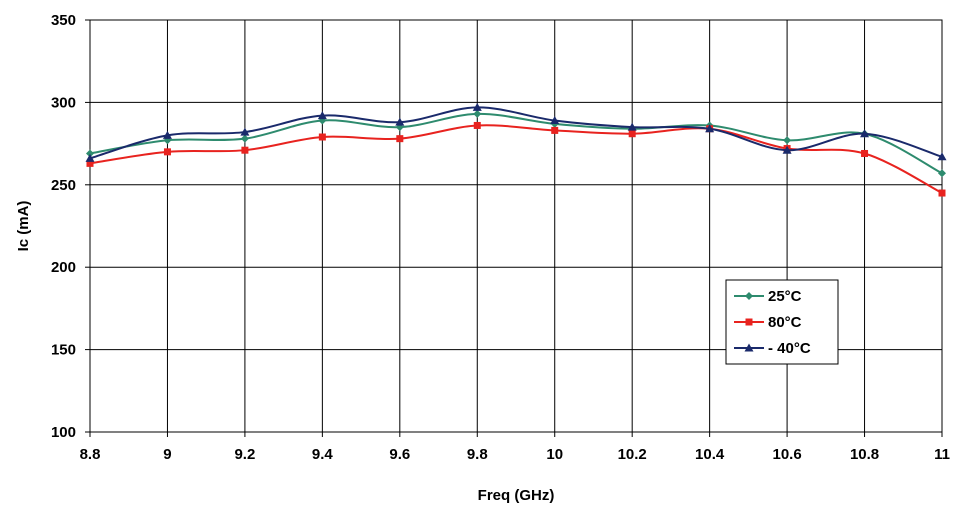 The height and width of the screenshot is (508, 956). I want to click on x-tick-label: 9.6, so click(399, 454).